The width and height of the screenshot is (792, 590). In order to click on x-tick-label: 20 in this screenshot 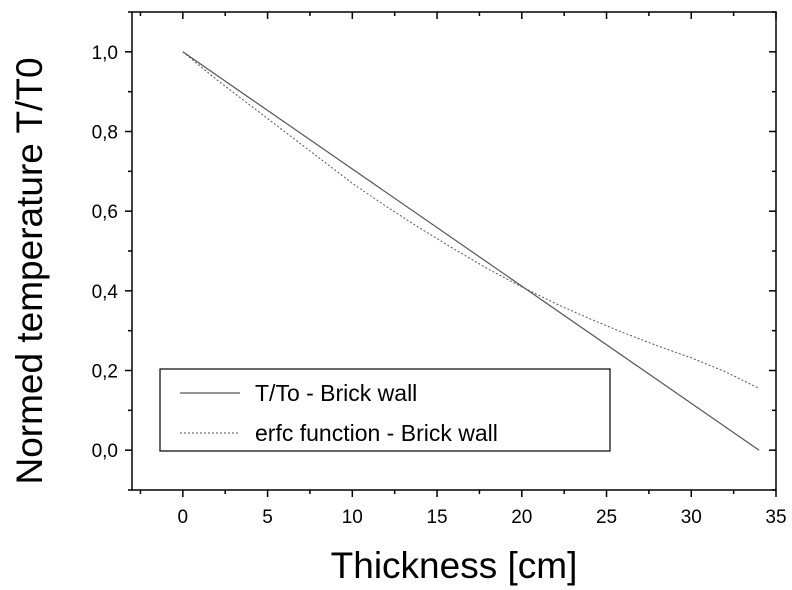, I will do `click(521, 517)`.